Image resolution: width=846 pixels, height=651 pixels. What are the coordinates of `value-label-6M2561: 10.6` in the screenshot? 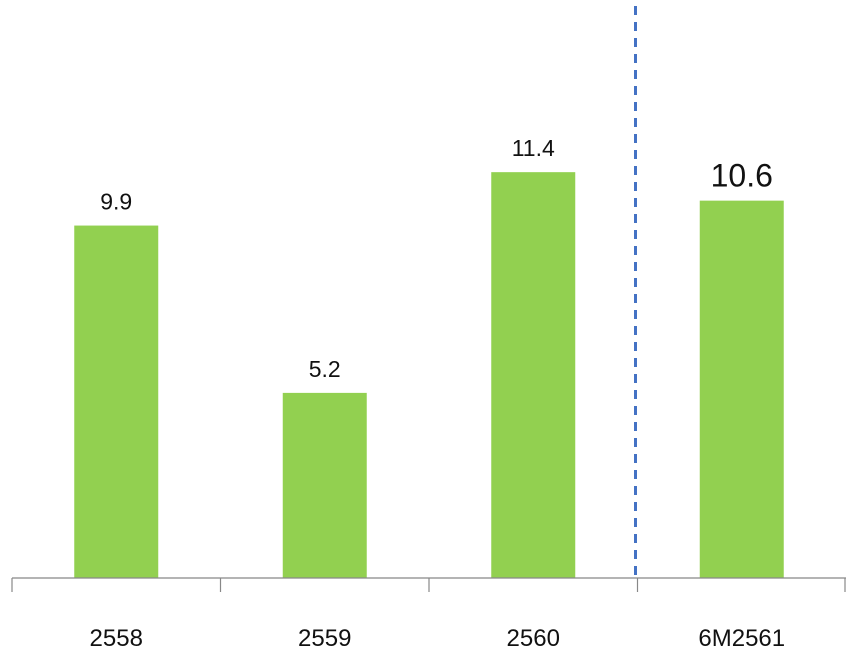 It's located at (742, 176).